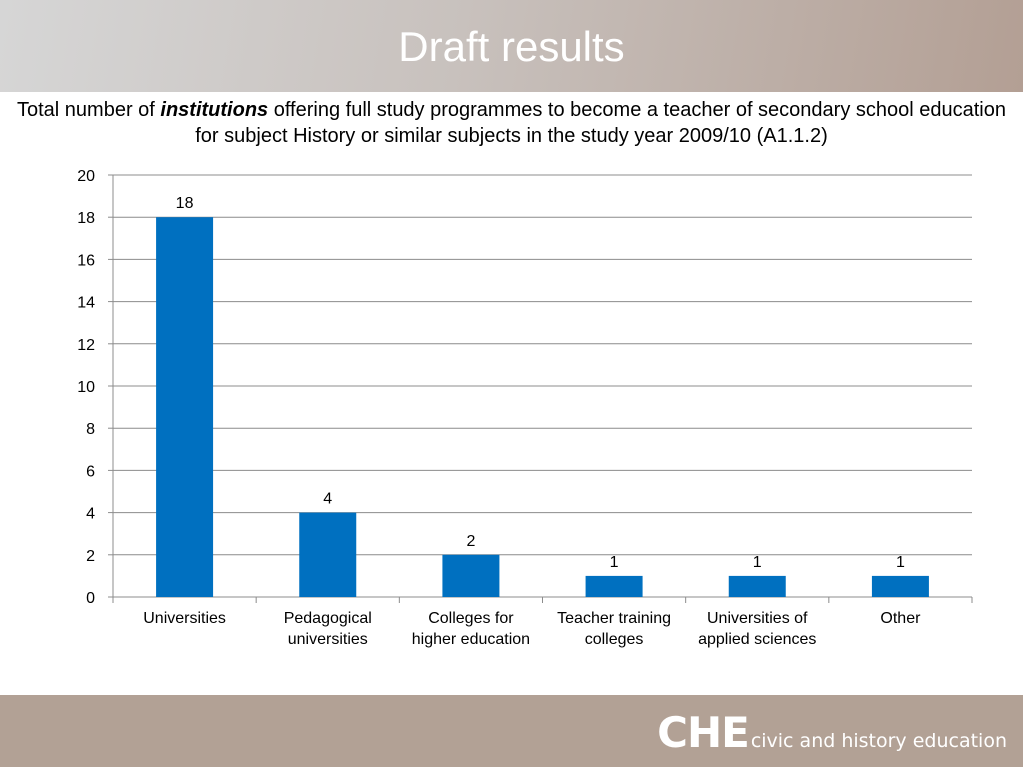 The height and width of the screenshot is (767, 1023). I want to click on category-label: Universities, so click(184, 618).